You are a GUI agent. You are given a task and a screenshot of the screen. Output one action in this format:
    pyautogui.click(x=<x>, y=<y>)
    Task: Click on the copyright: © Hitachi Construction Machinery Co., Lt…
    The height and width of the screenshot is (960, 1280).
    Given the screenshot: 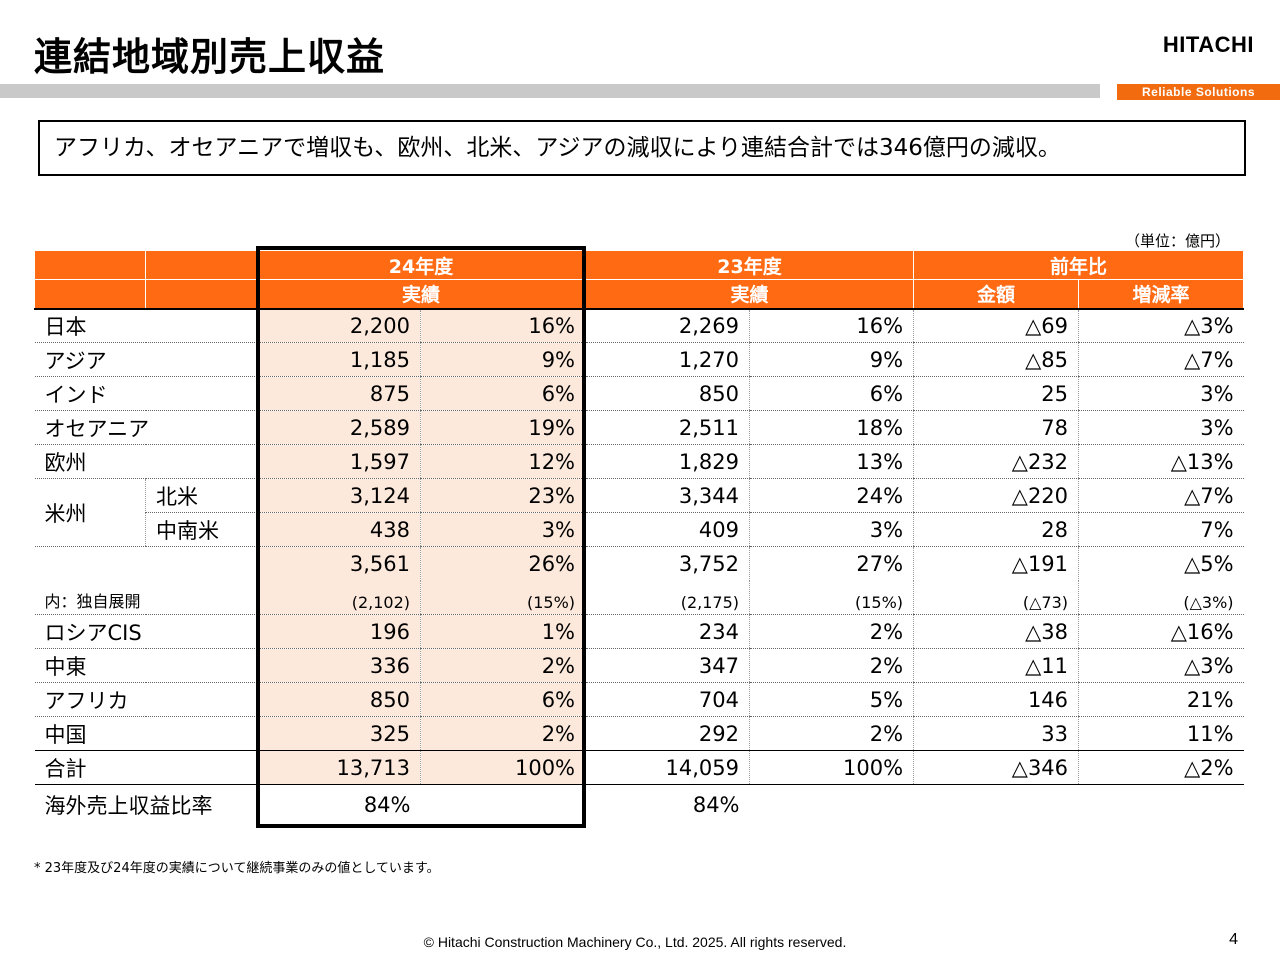 What is the action you would take?
    pyautogui.click(x=635, y=942)
    